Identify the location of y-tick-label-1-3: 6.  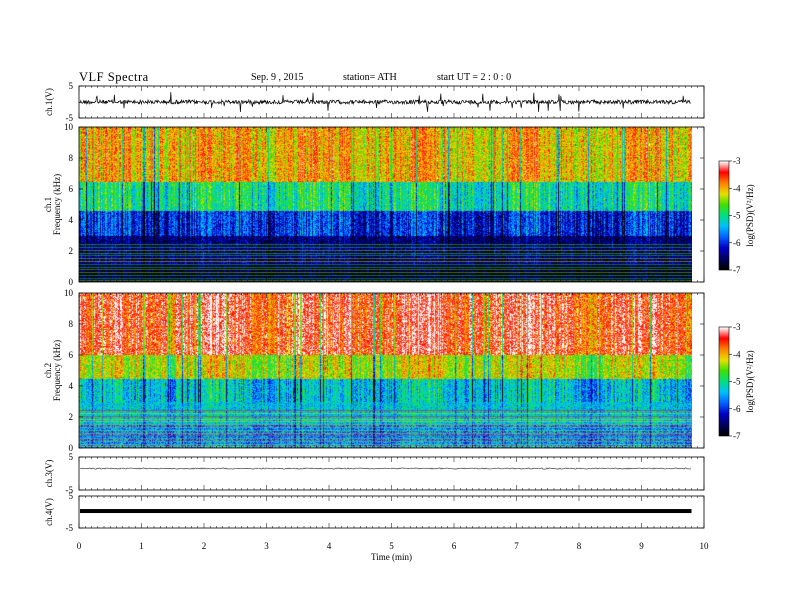
(71, 189).